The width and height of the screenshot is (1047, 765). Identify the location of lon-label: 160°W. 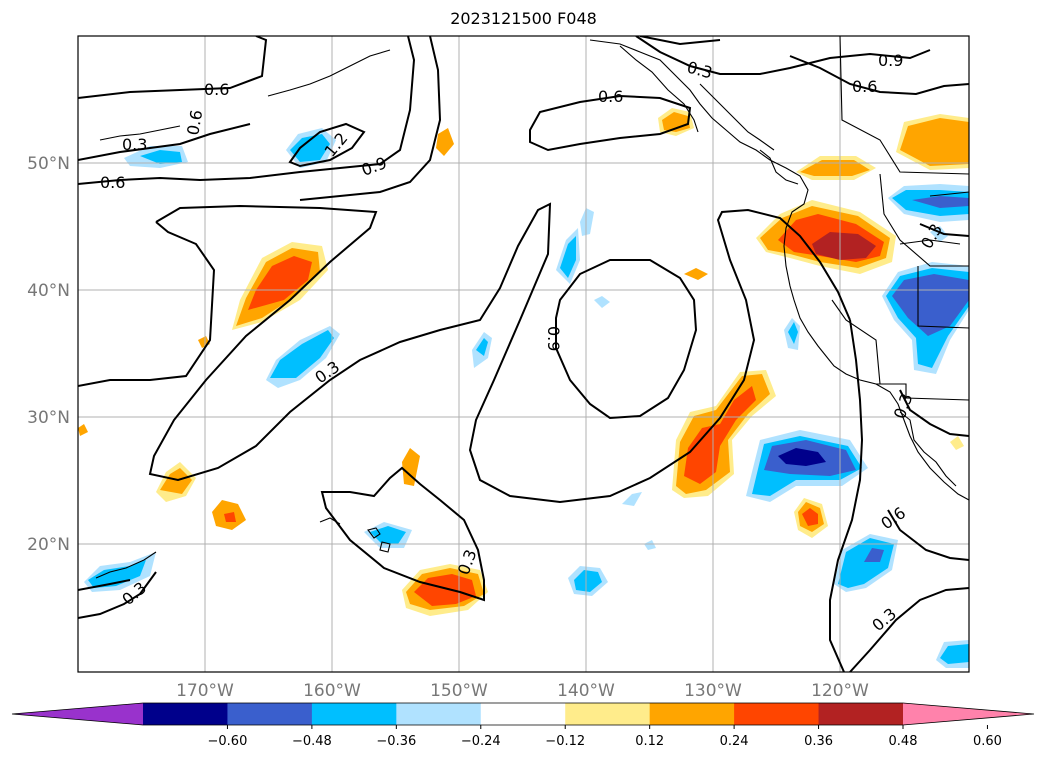
(332, 691).